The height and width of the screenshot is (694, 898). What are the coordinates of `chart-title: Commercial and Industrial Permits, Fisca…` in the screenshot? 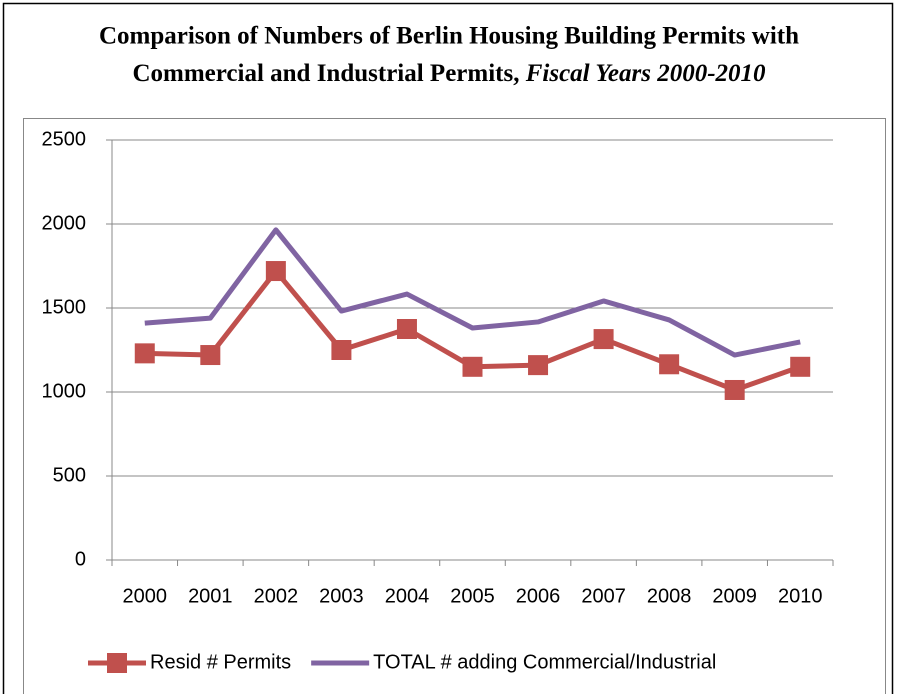 It's located at (449, 73).